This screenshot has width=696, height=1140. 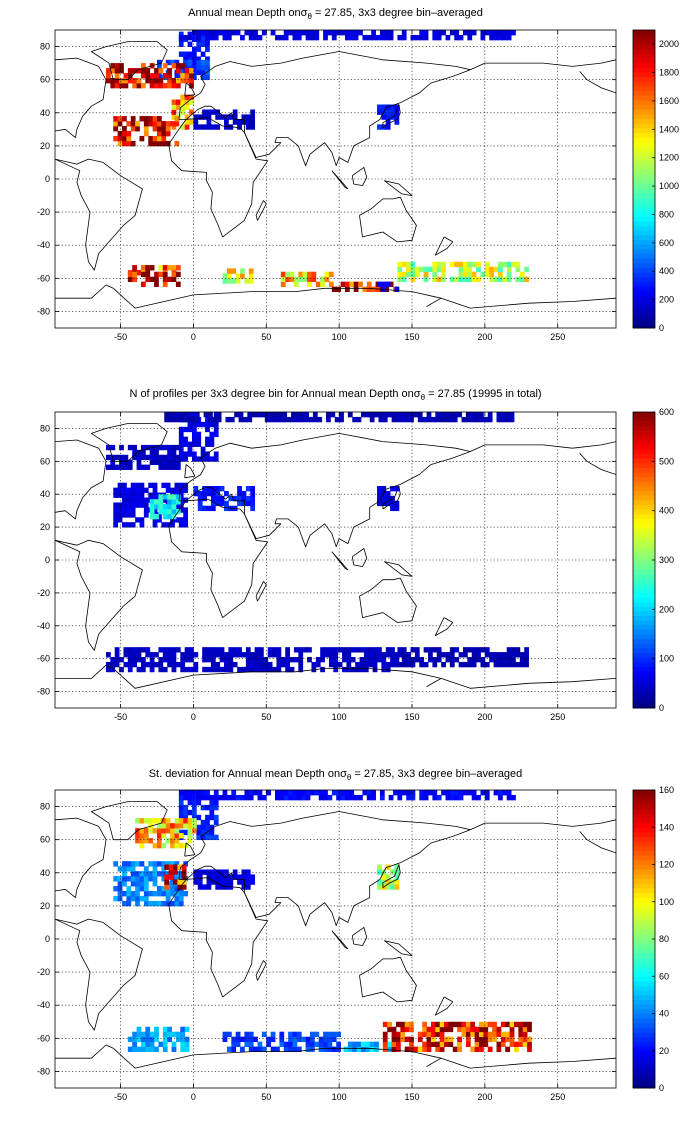 What do you see at coordinates (43, 212) in the screenshot?
I see `y-tick-label: -20` at bounding box center [43, 212].